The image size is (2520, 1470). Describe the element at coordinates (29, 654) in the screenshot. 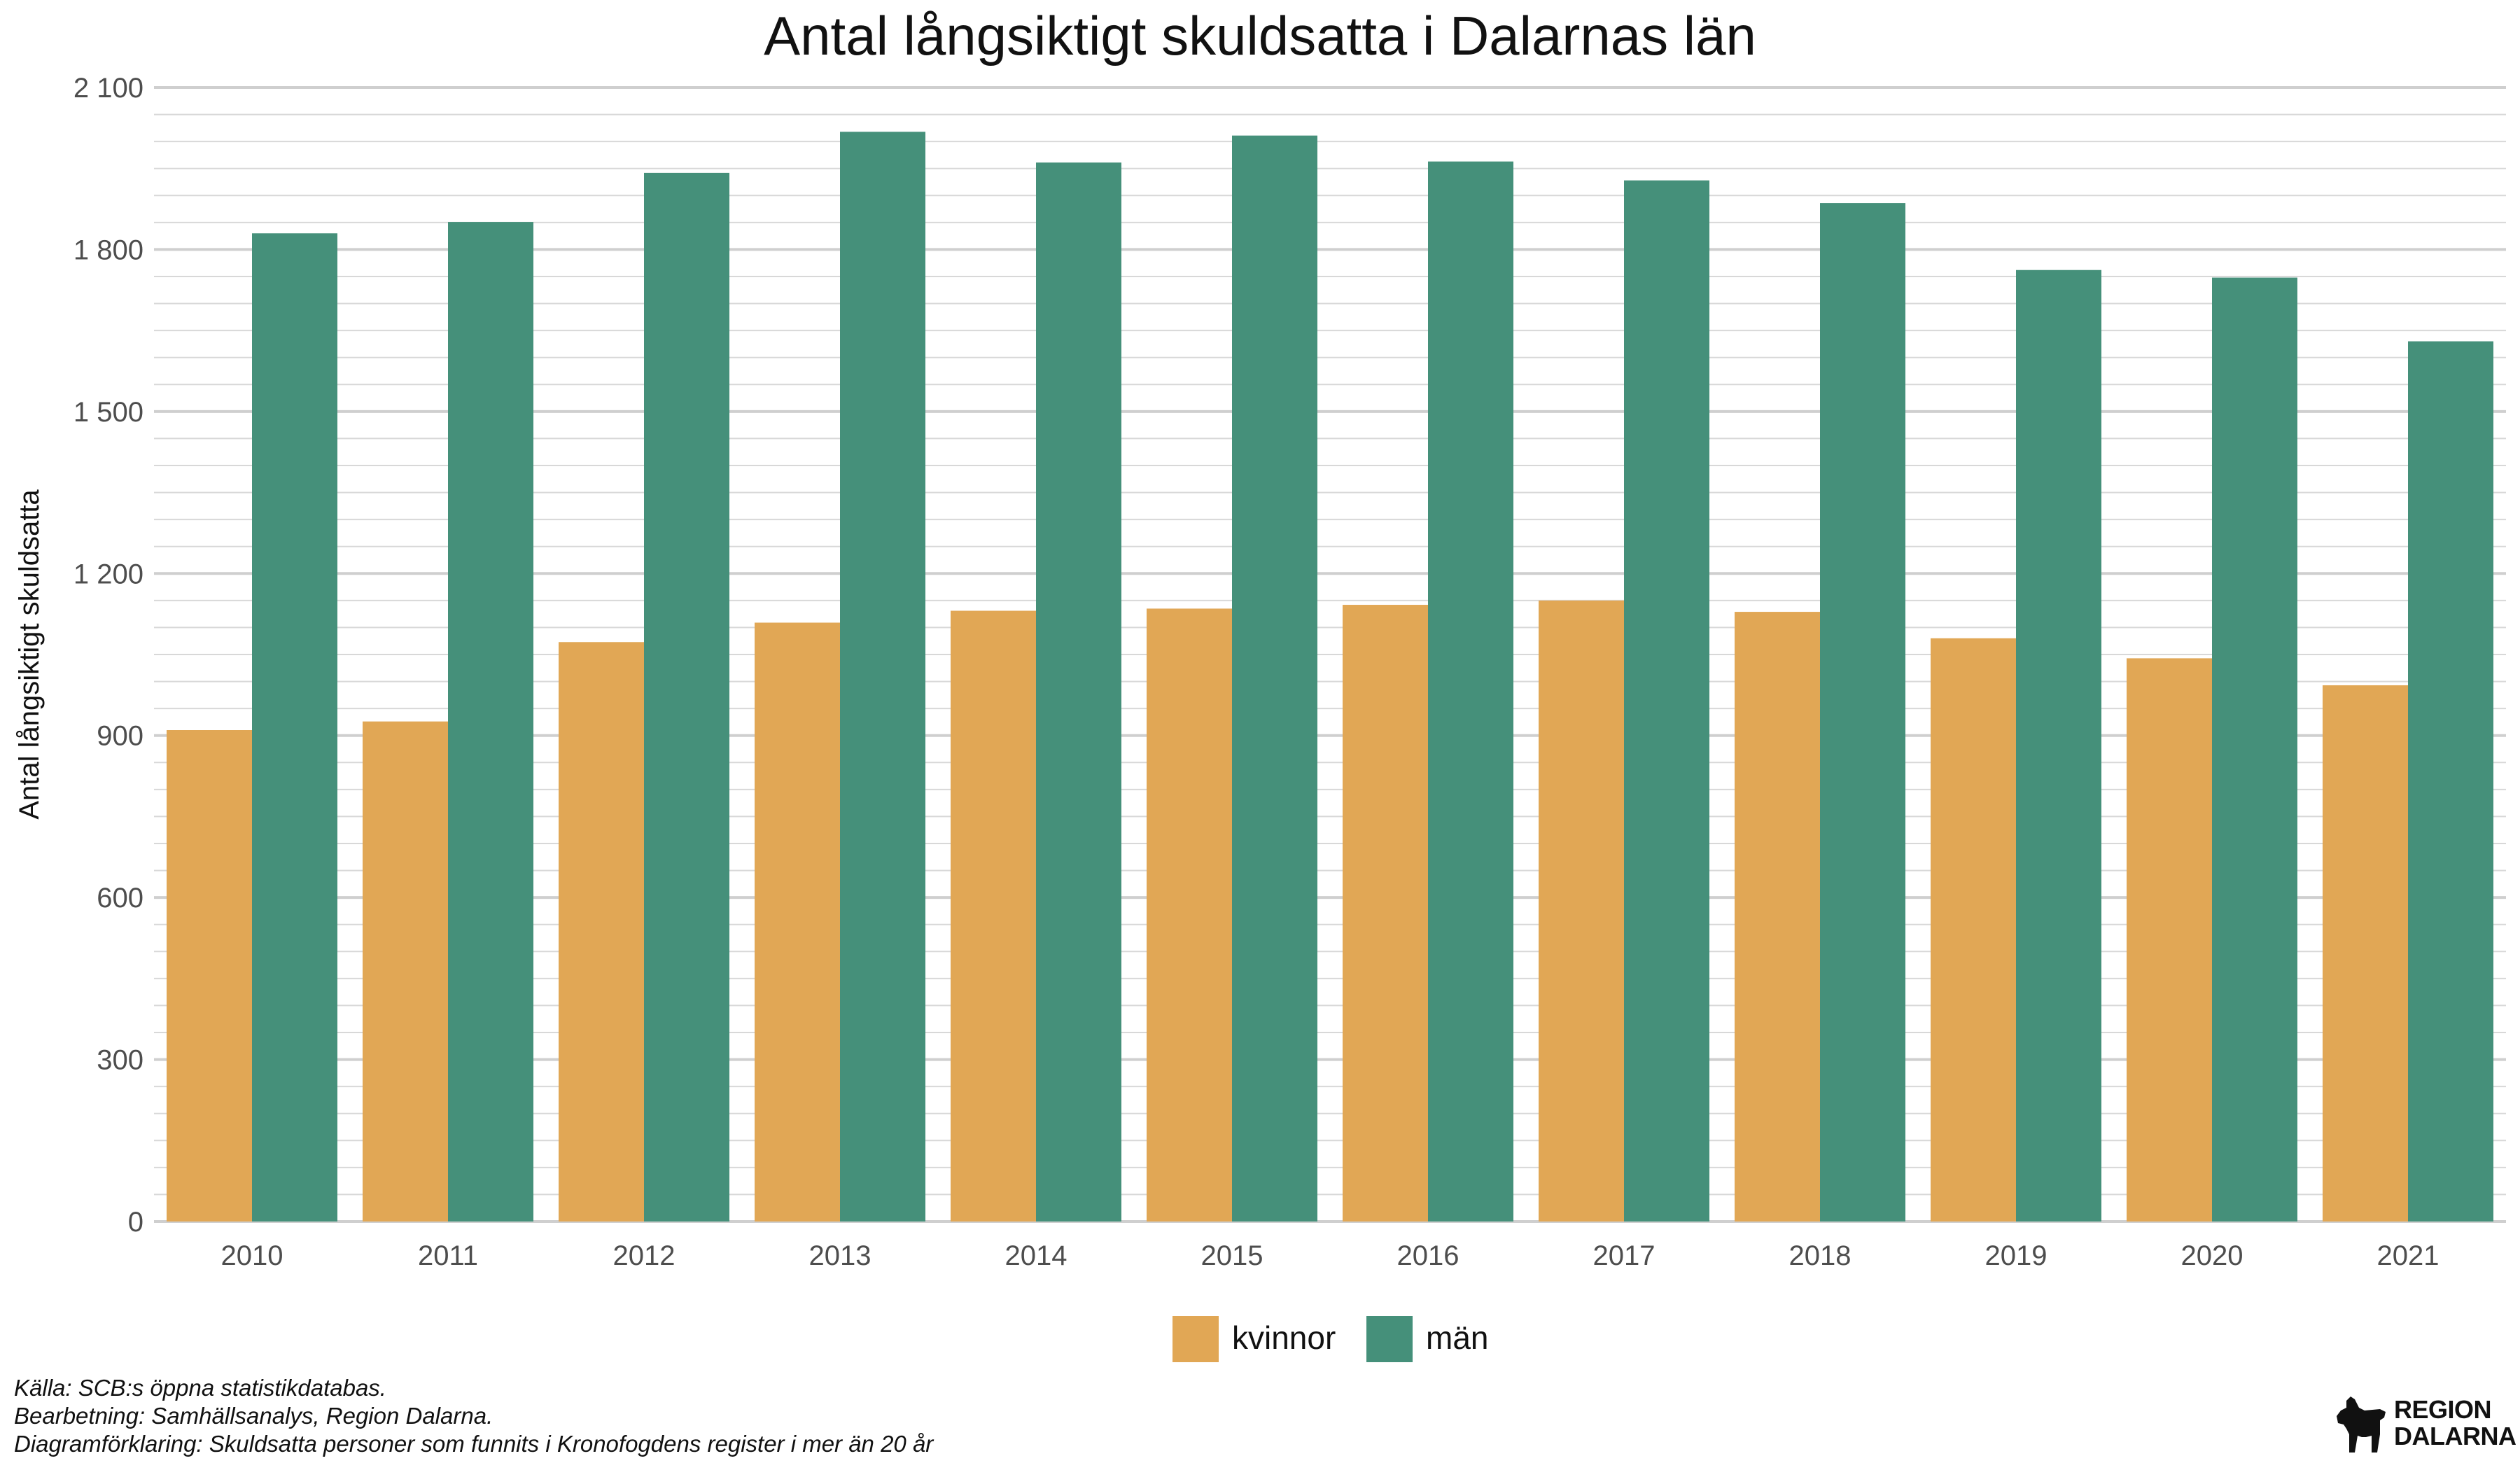

I see `y-axis-label: Antal långsiktigt skuldsatta` at that location.